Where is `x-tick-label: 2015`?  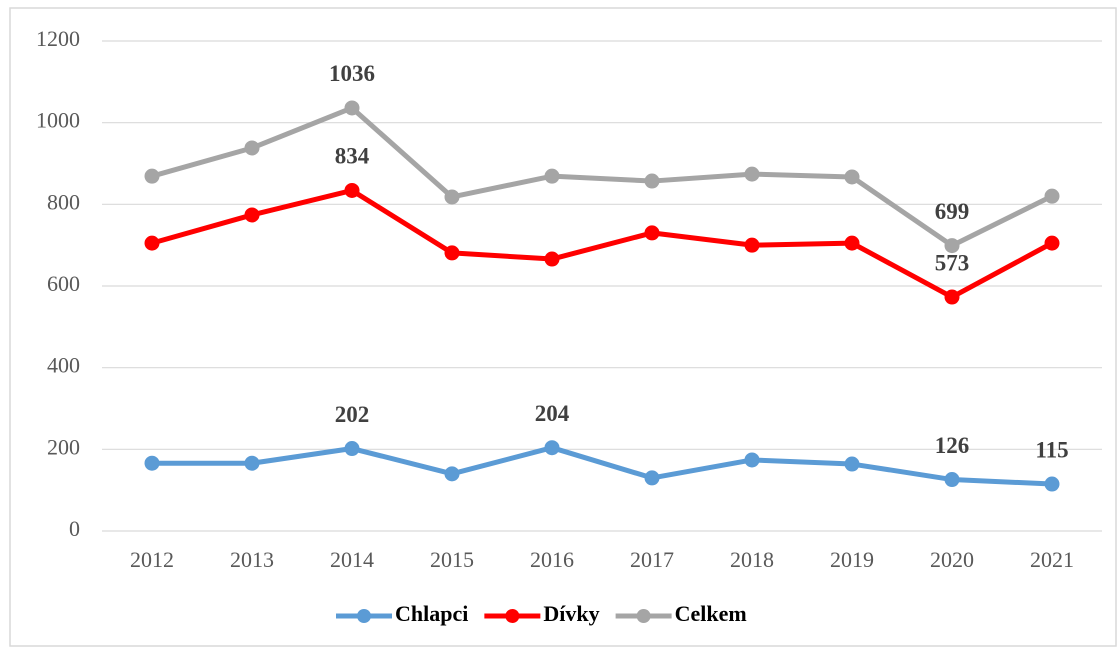 x-tick-label: 2015 is located at coordinates (452, 559).